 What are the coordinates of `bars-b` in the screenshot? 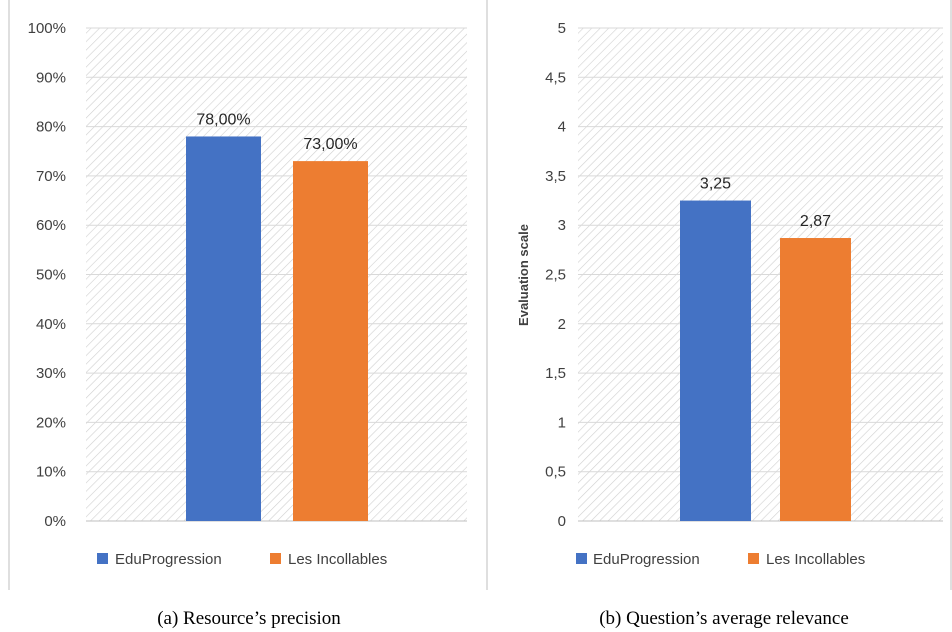 It's located at (765, 361).